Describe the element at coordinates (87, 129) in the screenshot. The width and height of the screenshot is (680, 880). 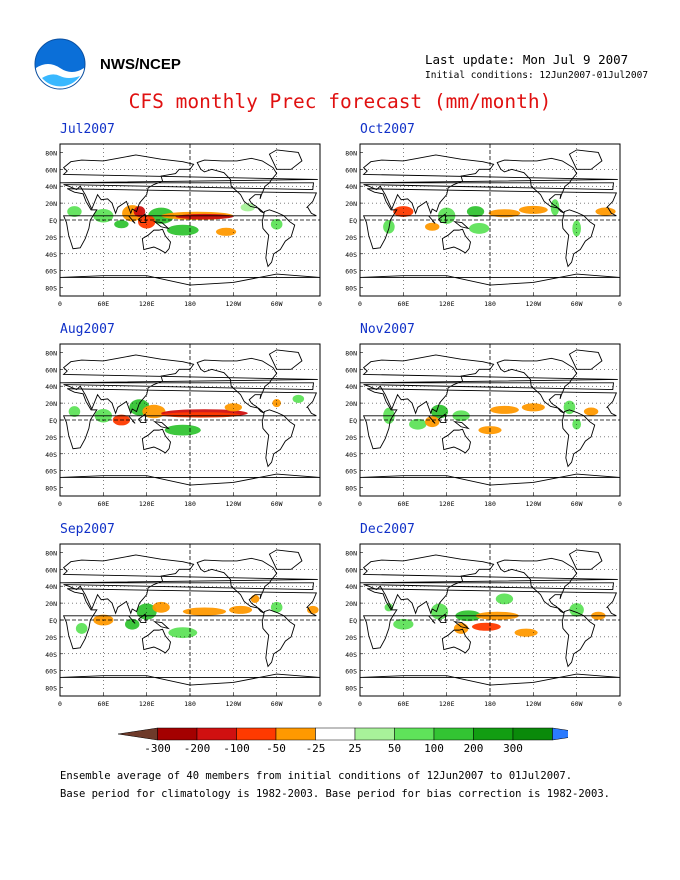
I see `panel-title-jul: Jul2007` at that location.